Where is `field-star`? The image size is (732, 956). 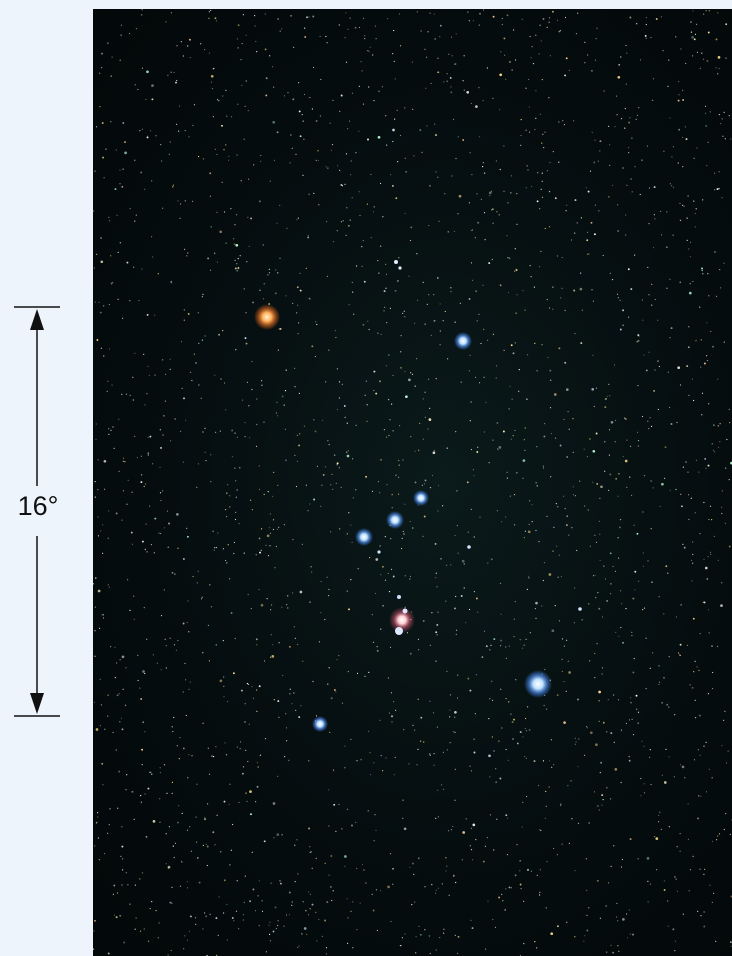
field-star is located at coordinates (580, 609).